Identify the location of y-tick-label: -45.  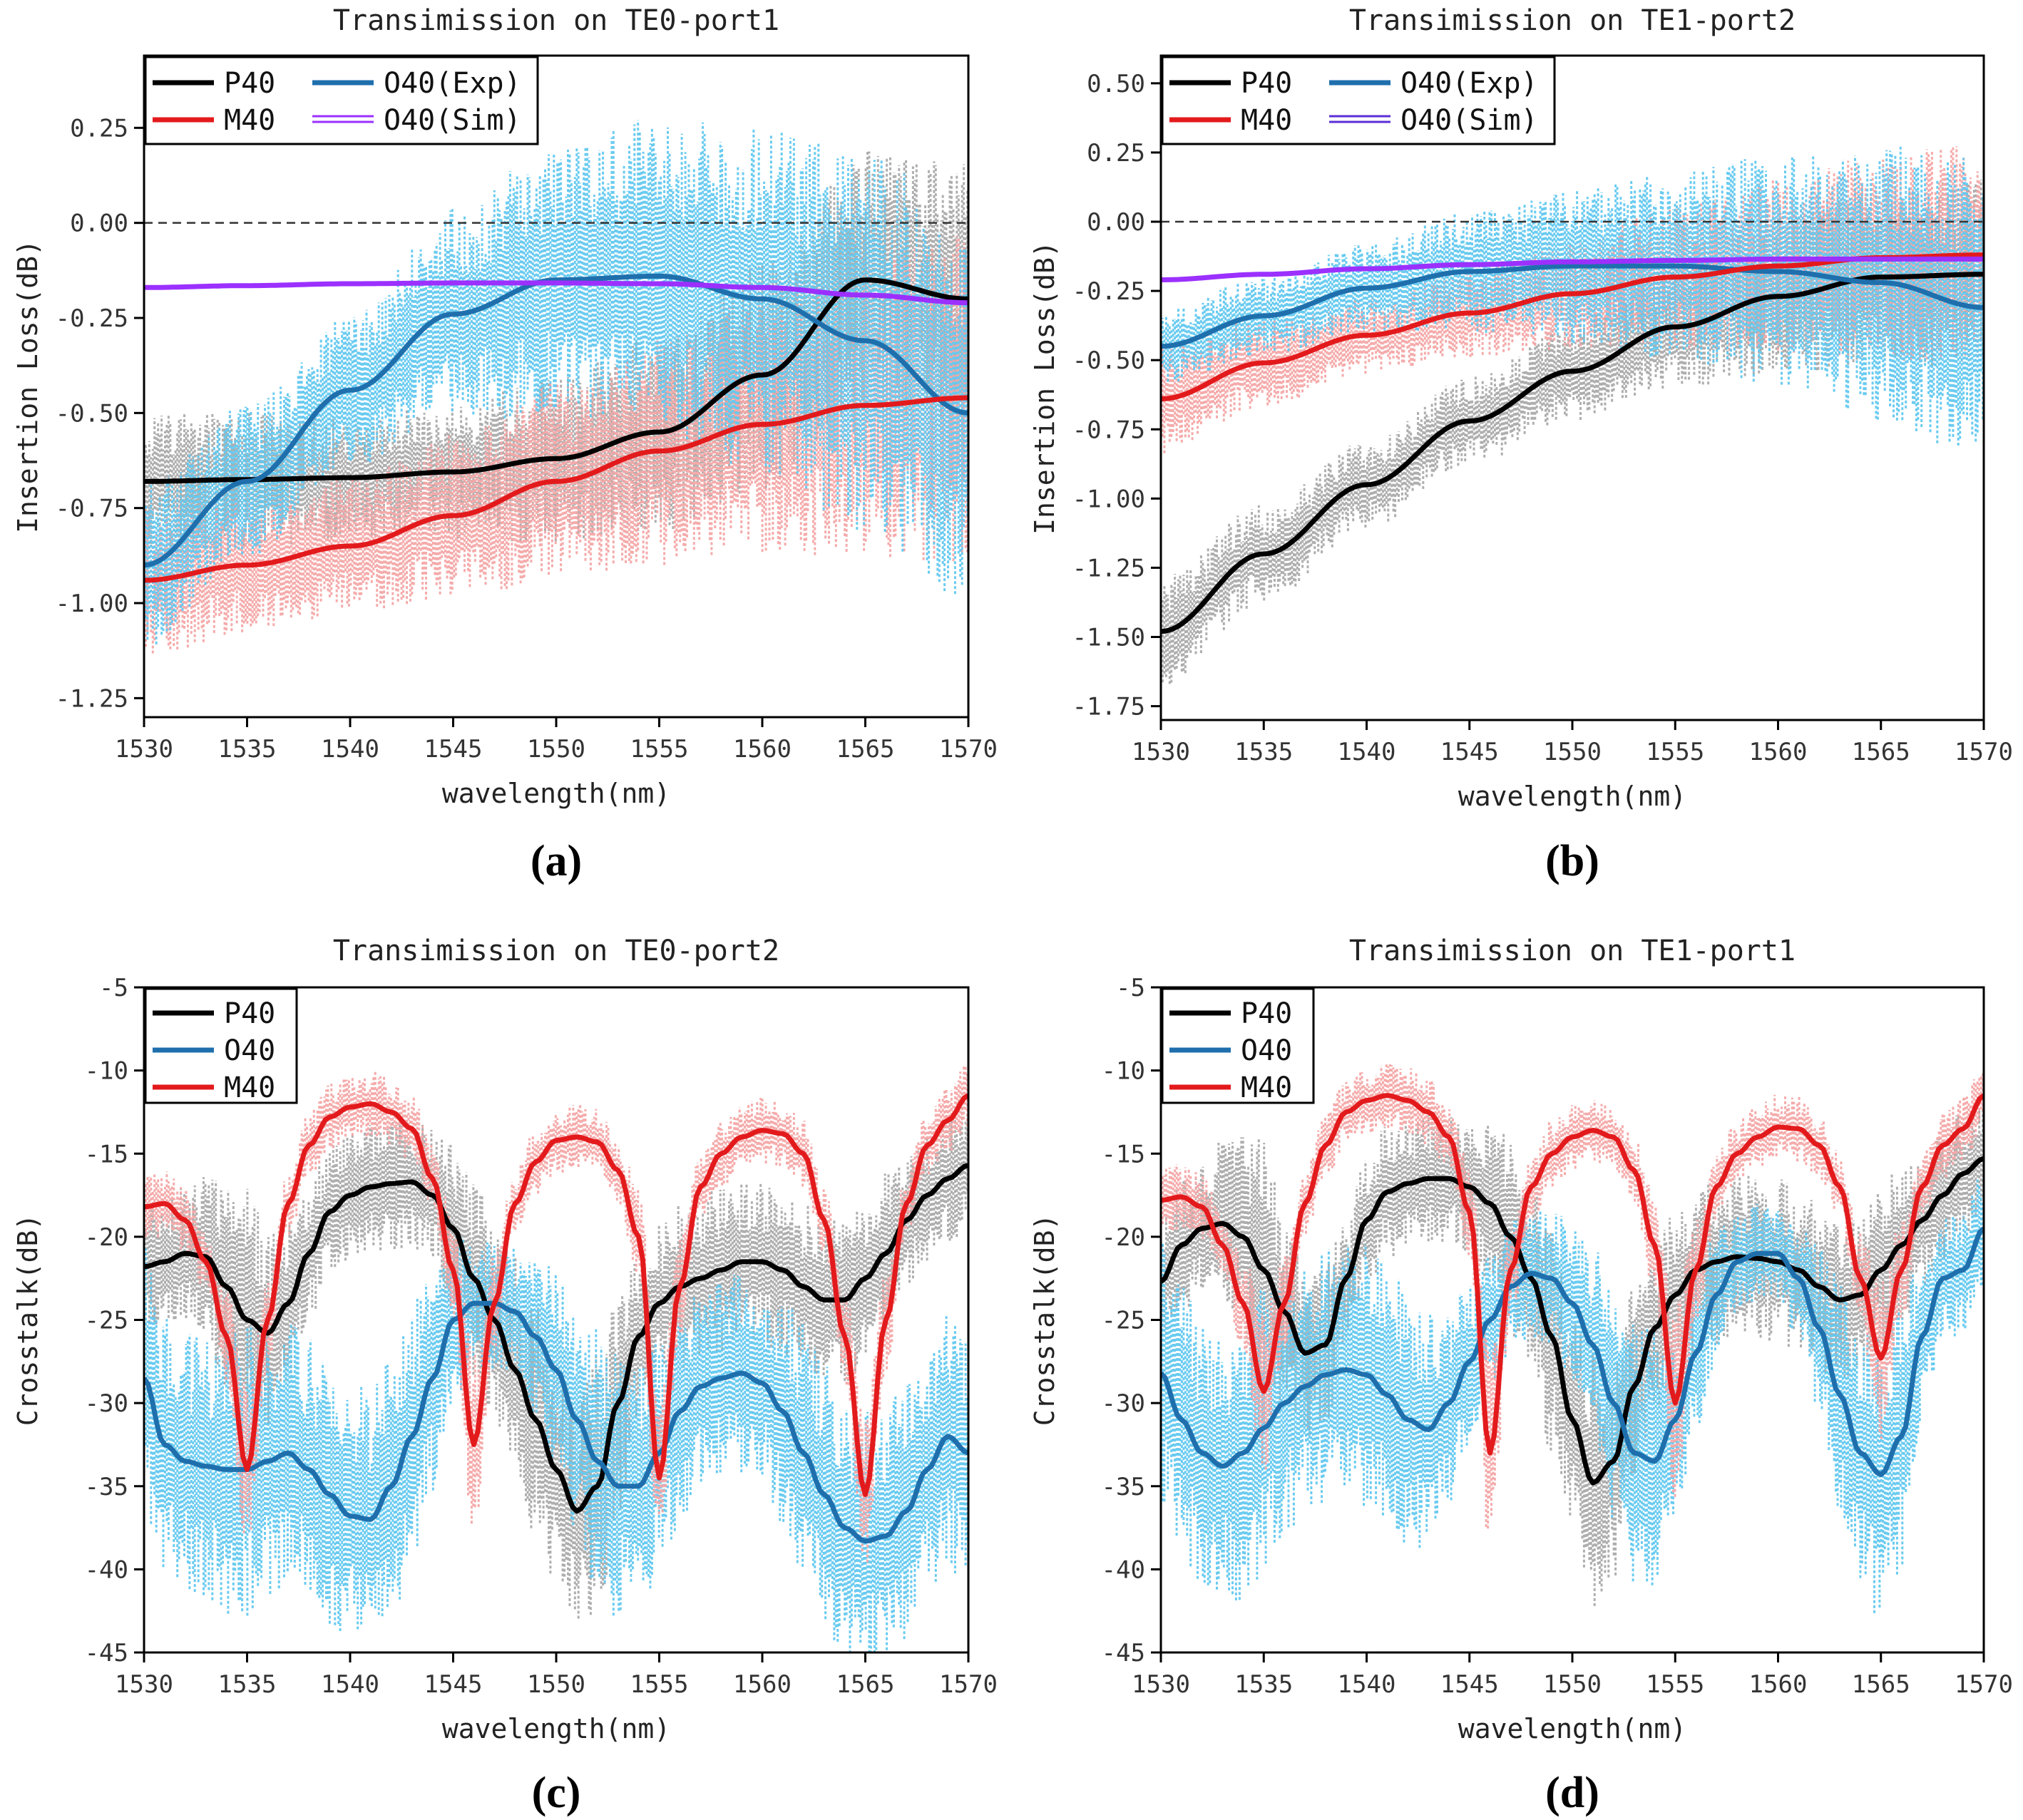
(106, 1653).